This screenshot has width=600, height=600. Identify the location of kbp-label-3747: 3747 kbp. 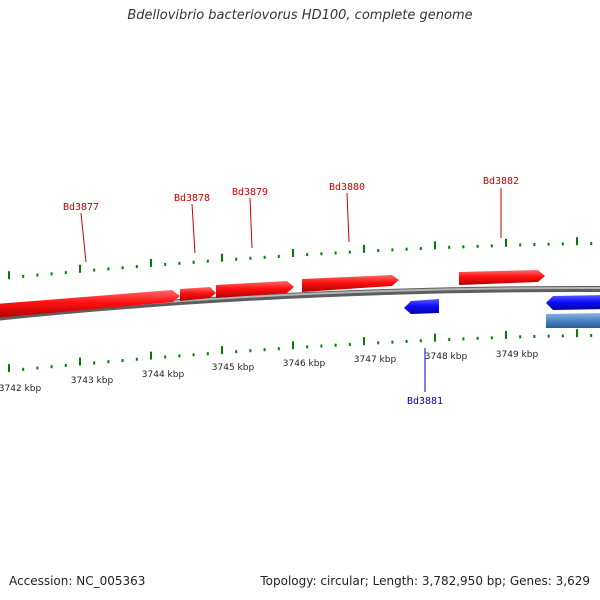
(375, 360).